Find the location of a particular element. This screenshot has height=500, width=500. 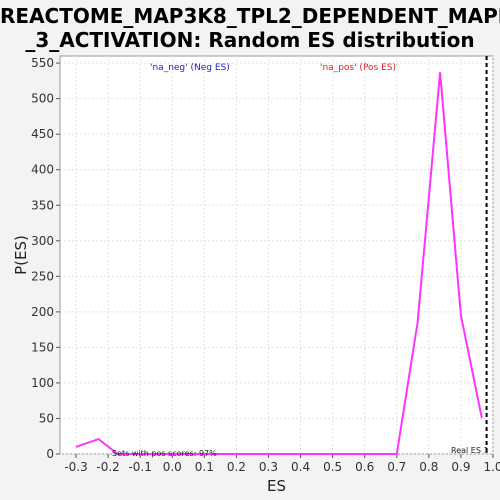

y-tick-label: 100 is located at coordinates (42, 383).